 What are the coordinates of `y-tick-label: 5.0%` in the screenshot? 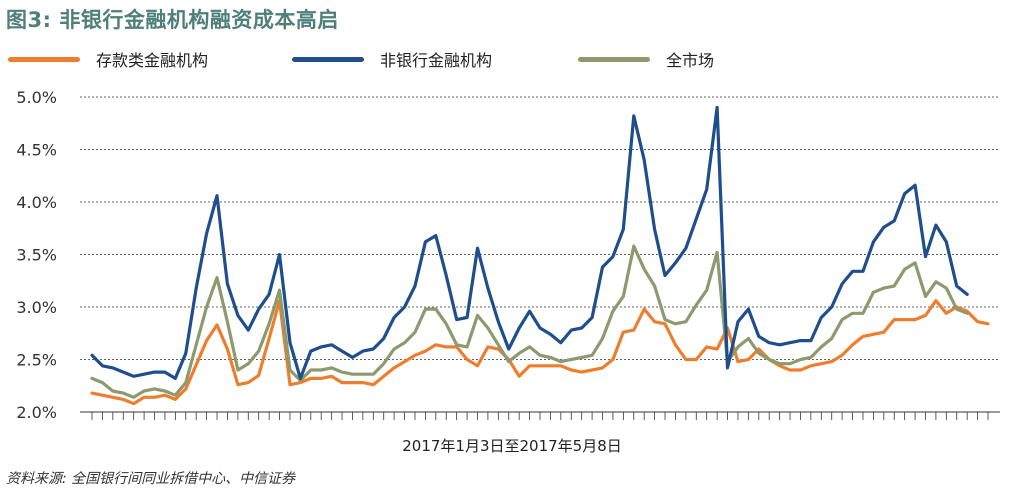 It's located at (36, 97).